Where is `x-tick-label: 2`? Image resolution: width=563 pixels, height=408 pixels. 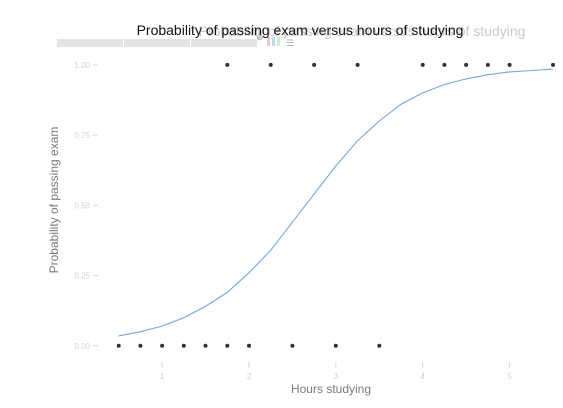
x-tick-label: 2 is located at coordinates (249, 376).